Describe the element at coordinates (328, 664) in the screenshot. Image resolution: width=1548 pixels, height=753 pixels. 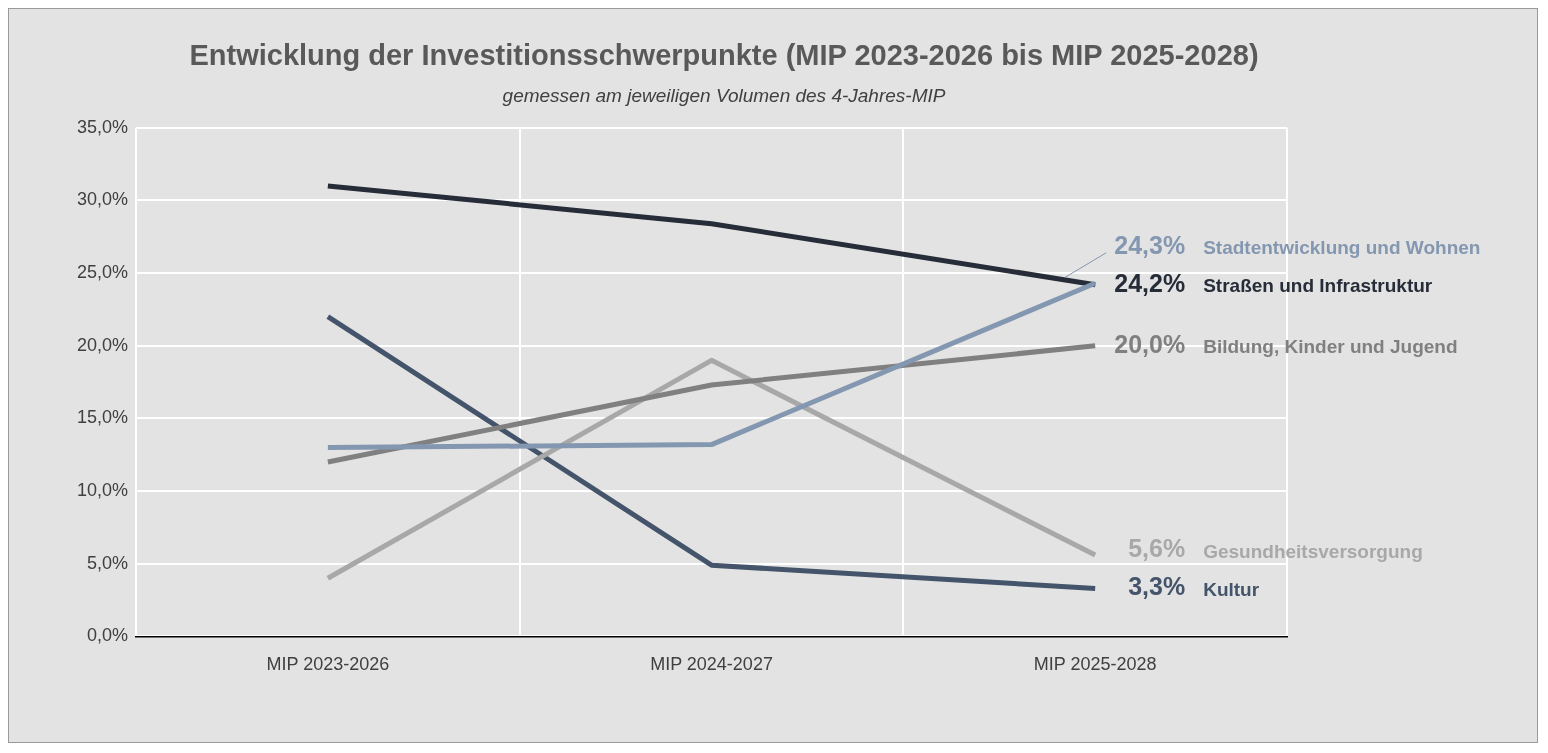
I see `x-tick-label: MIP 2023-2026` at that location.